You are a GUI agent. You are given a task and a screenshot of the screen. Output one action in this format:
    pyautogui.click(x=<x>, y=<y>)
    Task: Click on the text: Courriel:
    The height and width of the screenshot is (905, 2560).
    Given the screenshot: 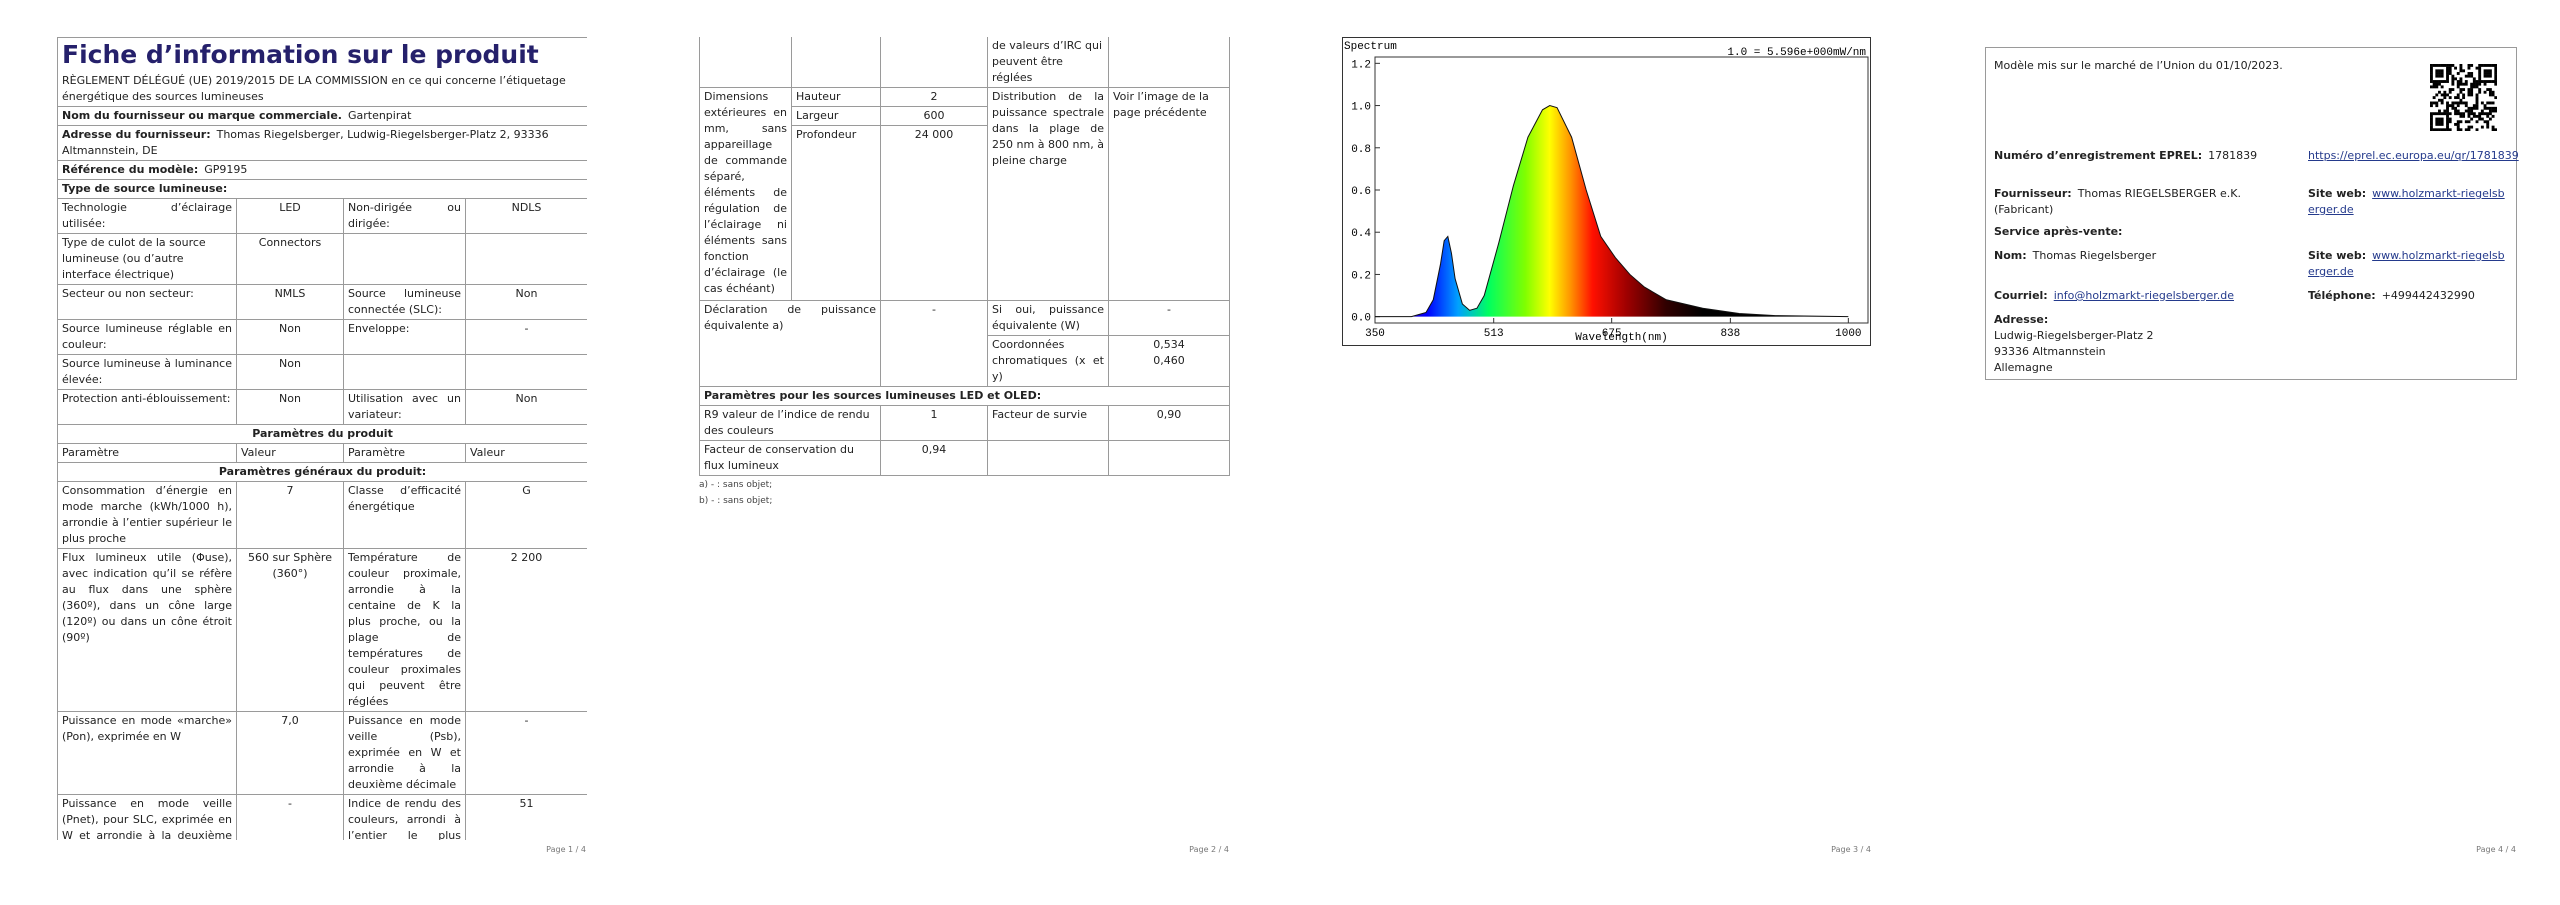 What is the action you would take?
    pyautogui.click(x=2021, y=295)
    